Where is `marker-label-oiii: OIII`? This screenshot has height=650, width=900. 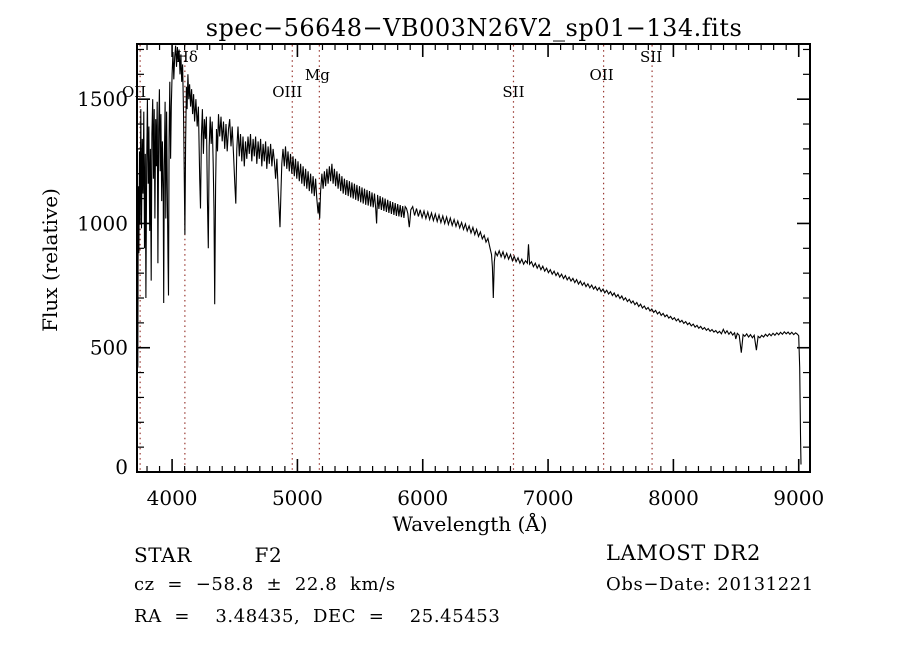 marker-label-oiii: OIII is located at coordinates (287, 92).